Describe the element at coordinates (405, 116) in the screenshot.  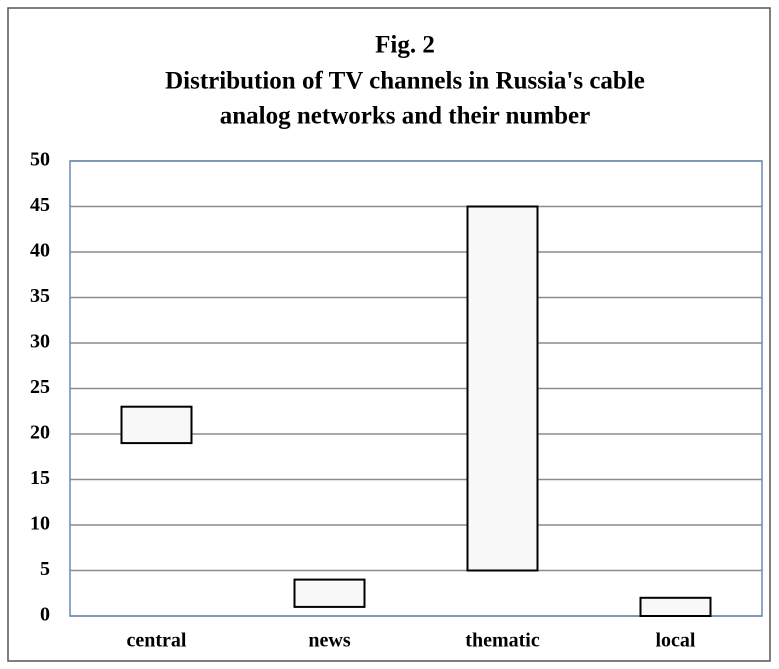
I see `chart-subtitle: analog networks and their number` at that location.